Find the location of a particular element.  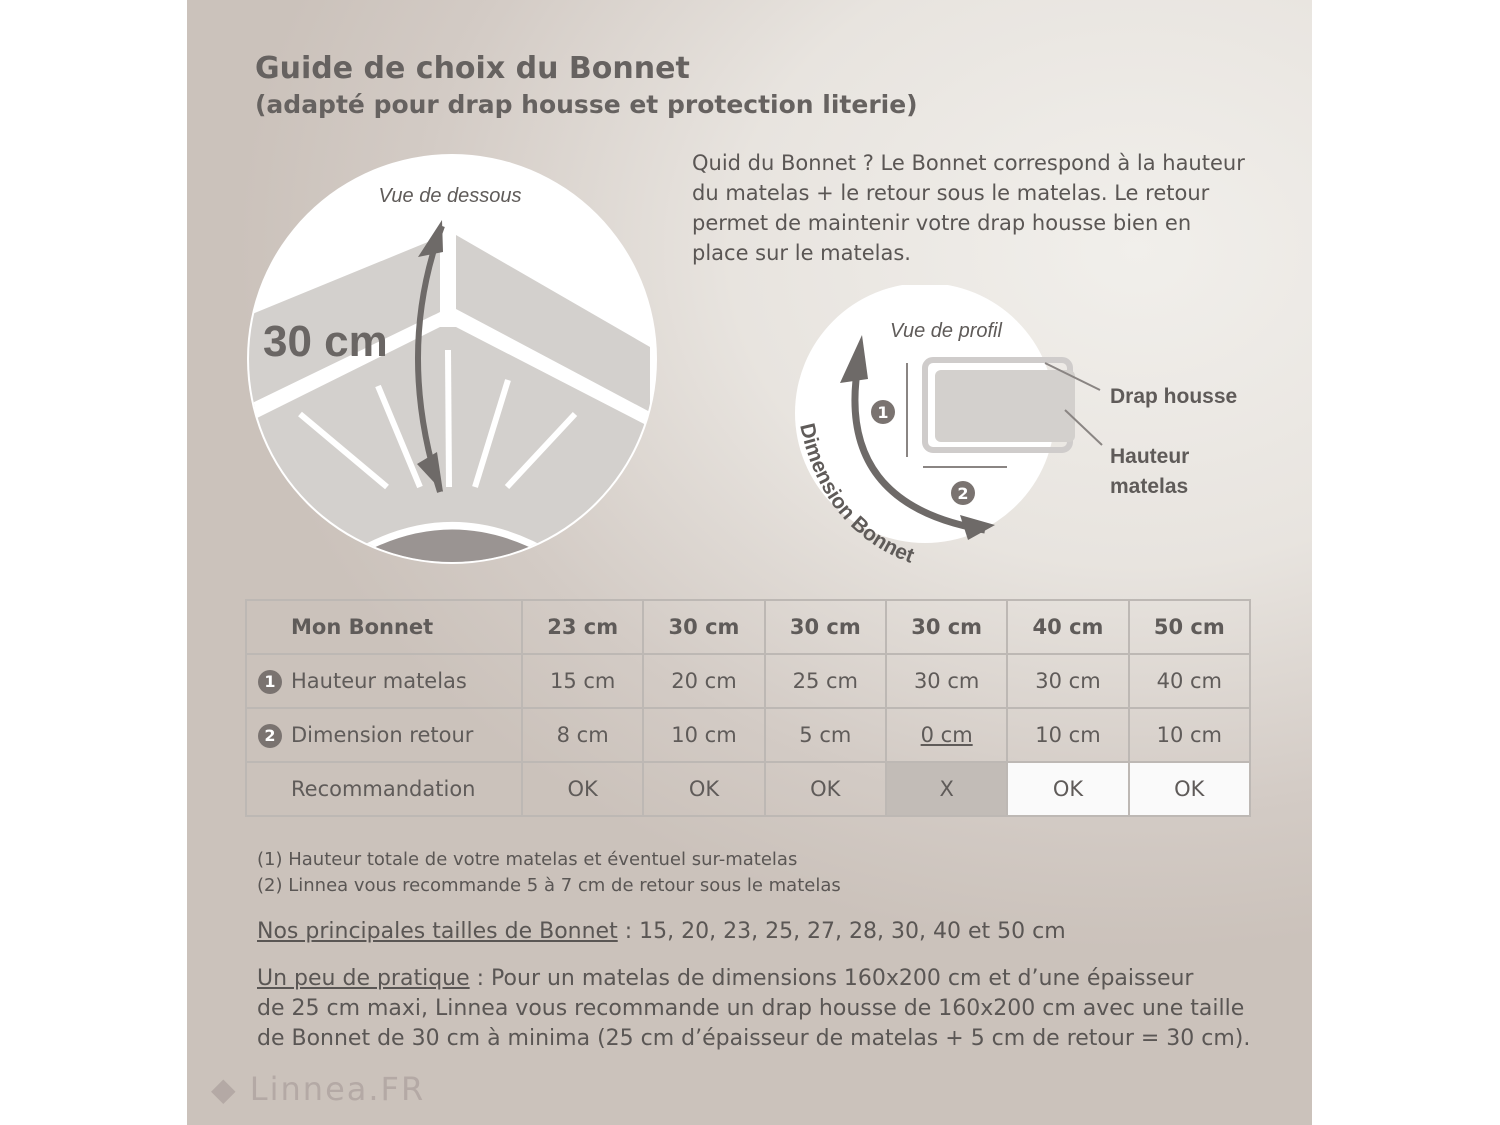

measure-label: 30 cm is located at coordinates (325, 341).